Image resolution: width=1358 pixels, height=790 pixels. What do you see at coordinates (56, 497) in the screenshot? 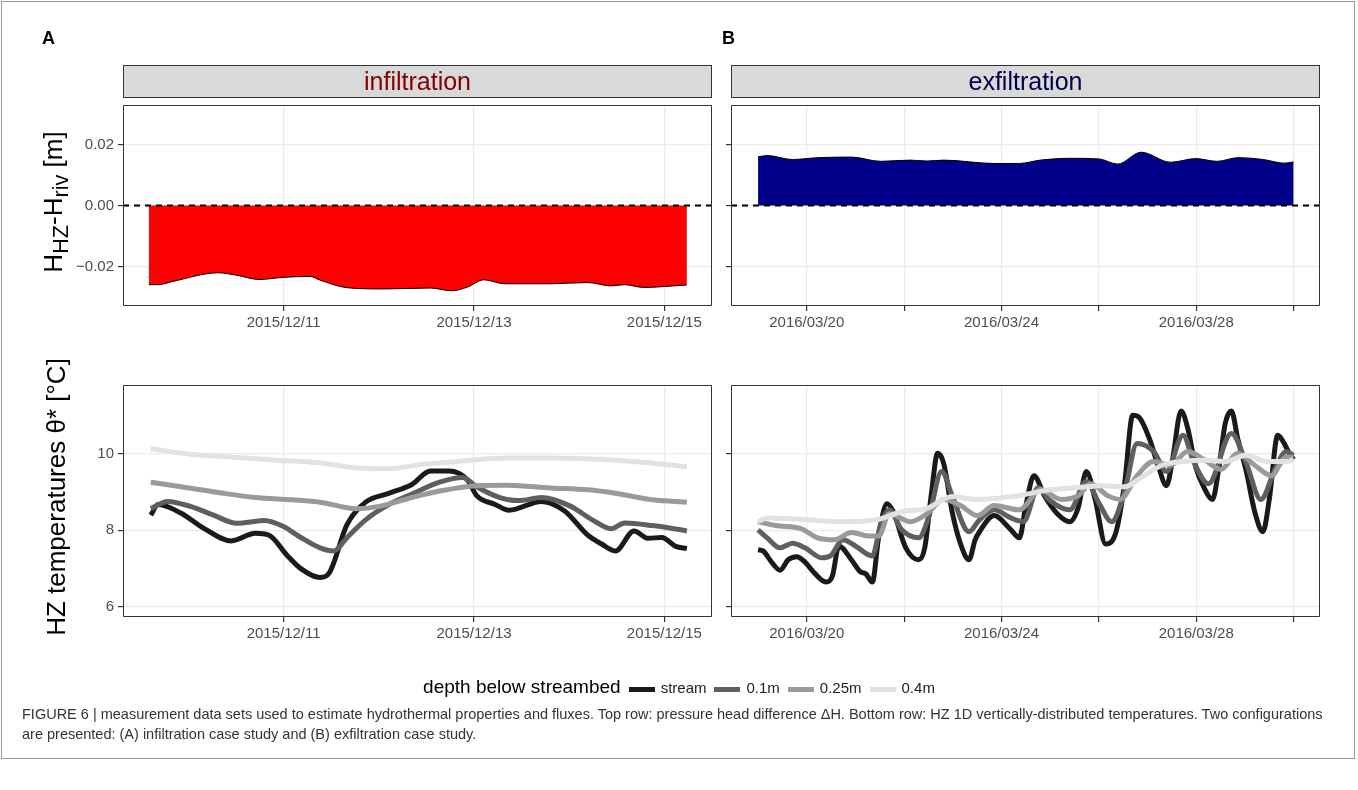
I see `y-axis-title: HZ temperatures θ* [°C]` at bounding box center [56, 497].